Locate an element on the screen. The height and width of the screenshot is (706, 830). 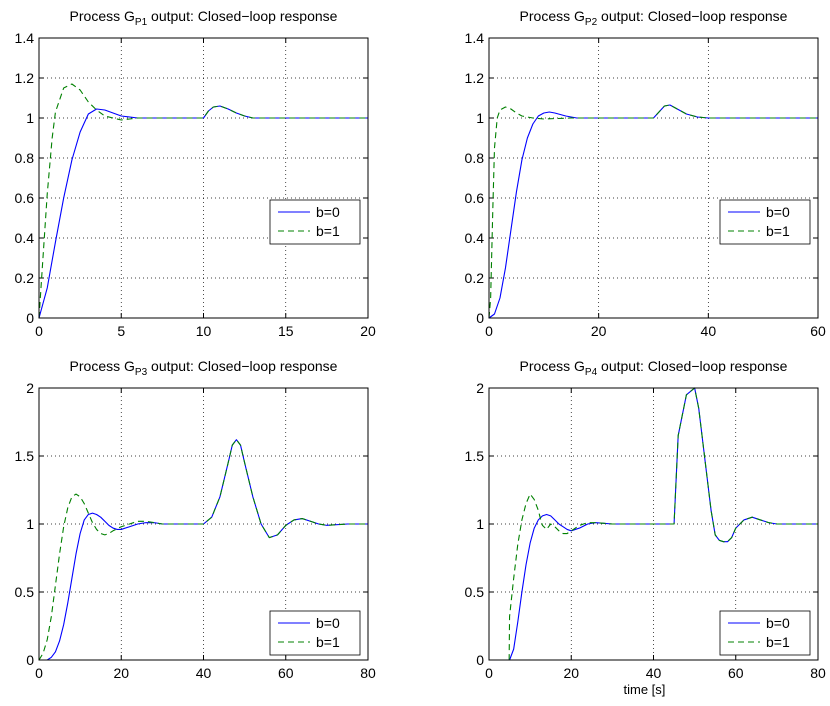
chart-title: Process GP1 output: Closed−loop response is located at coordinates (203, 18).